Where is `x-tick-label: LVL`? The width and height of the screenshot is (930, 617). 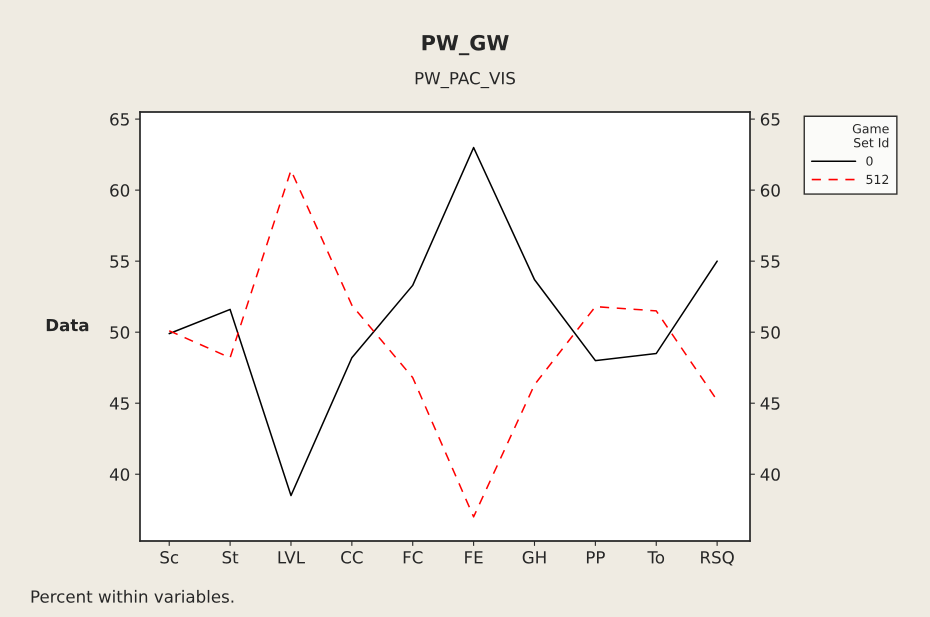 x-tick-label: LVL is located at coordinates (291, 557).